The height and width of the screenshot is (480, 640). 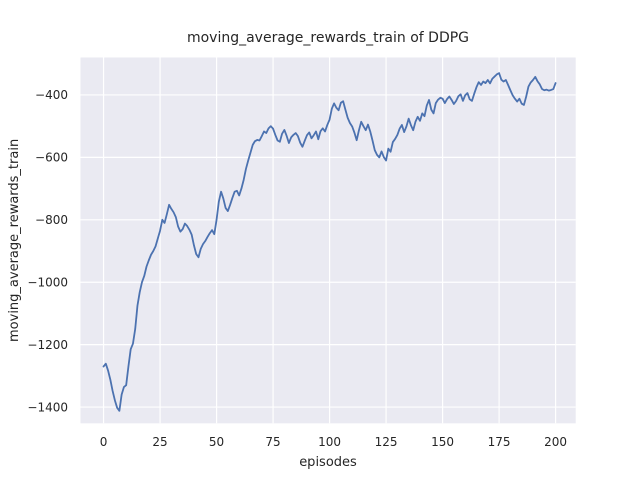 What do you see at coordinates (272, 442) in the screenshot?
I see `x-tick-label-75: 75` at bounding box center [272, 442].